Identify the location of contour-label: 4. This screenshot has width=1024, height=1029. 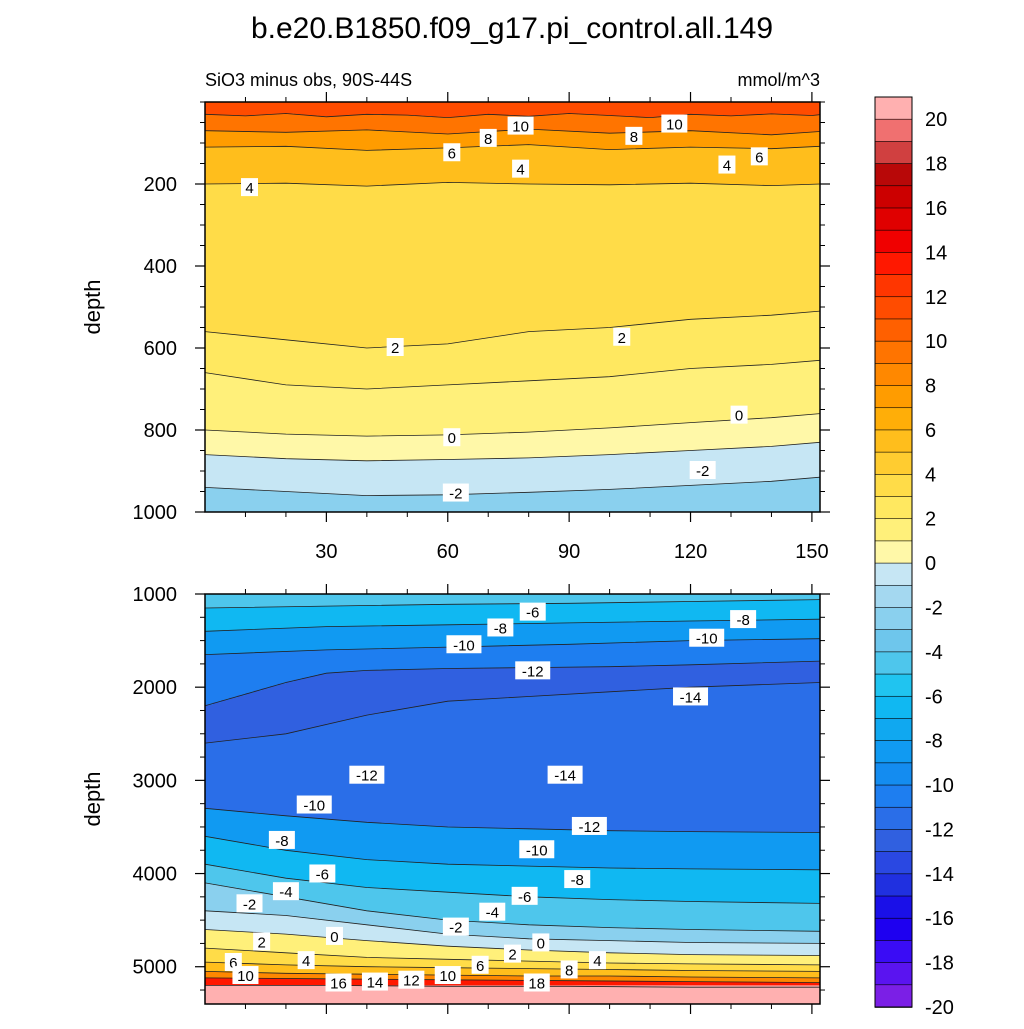
(521, 169).